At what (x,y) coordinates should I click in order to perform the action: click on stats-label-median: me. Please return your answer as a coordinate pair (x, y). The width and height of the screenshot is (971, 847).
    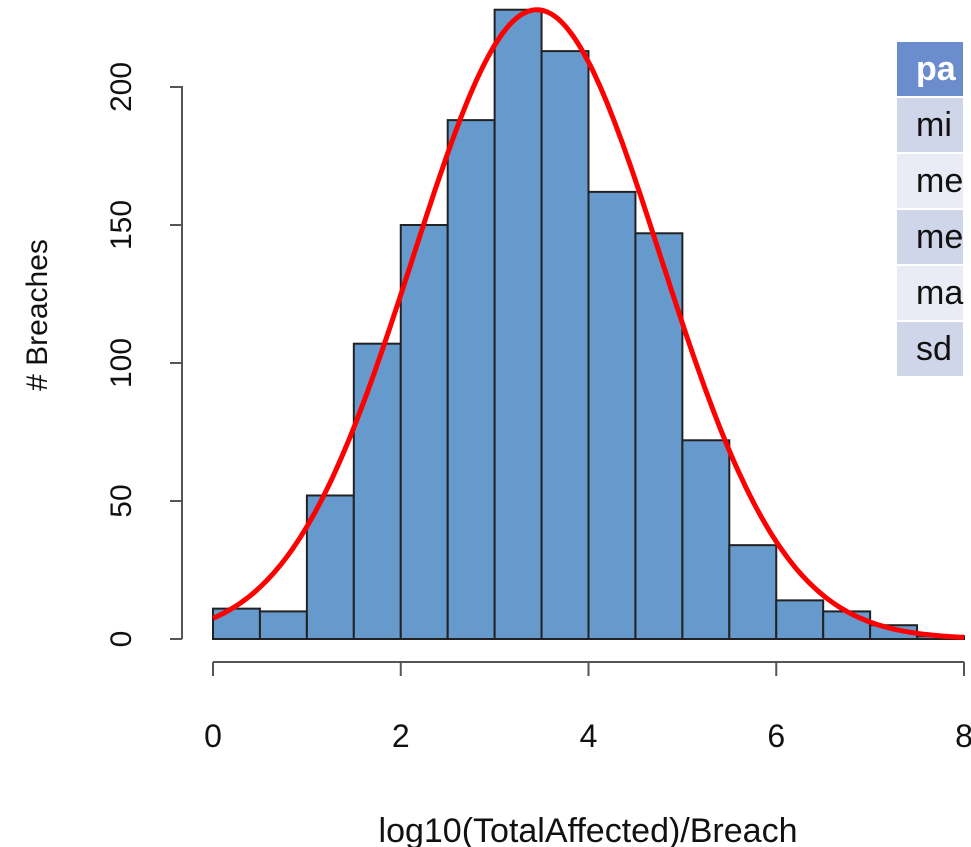
    Looking at the image, I should click on (930, 237).